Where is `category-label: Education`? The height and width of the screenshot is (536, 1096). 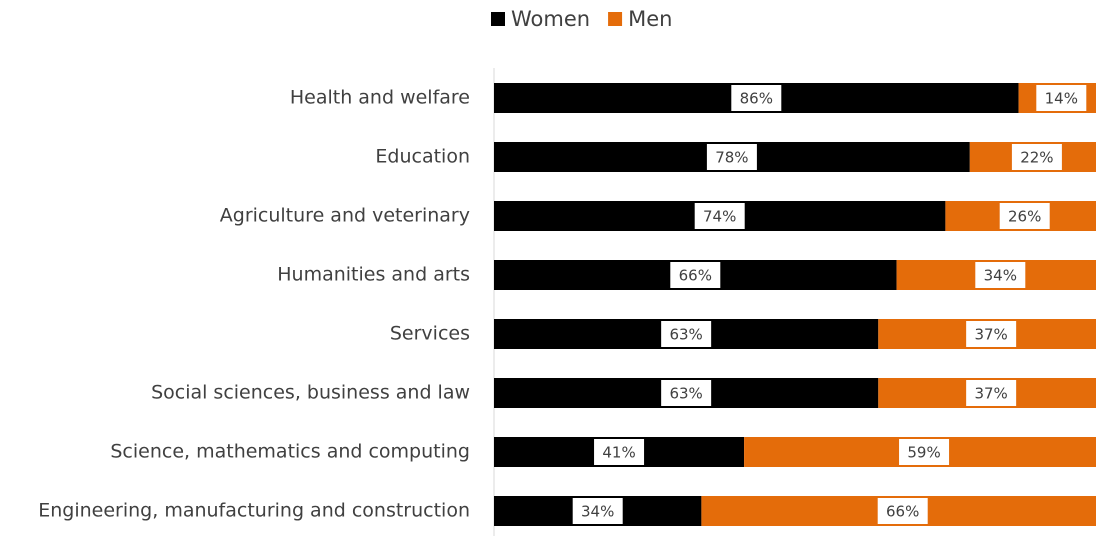 category-label: Education is located at coordinates (422, 157).